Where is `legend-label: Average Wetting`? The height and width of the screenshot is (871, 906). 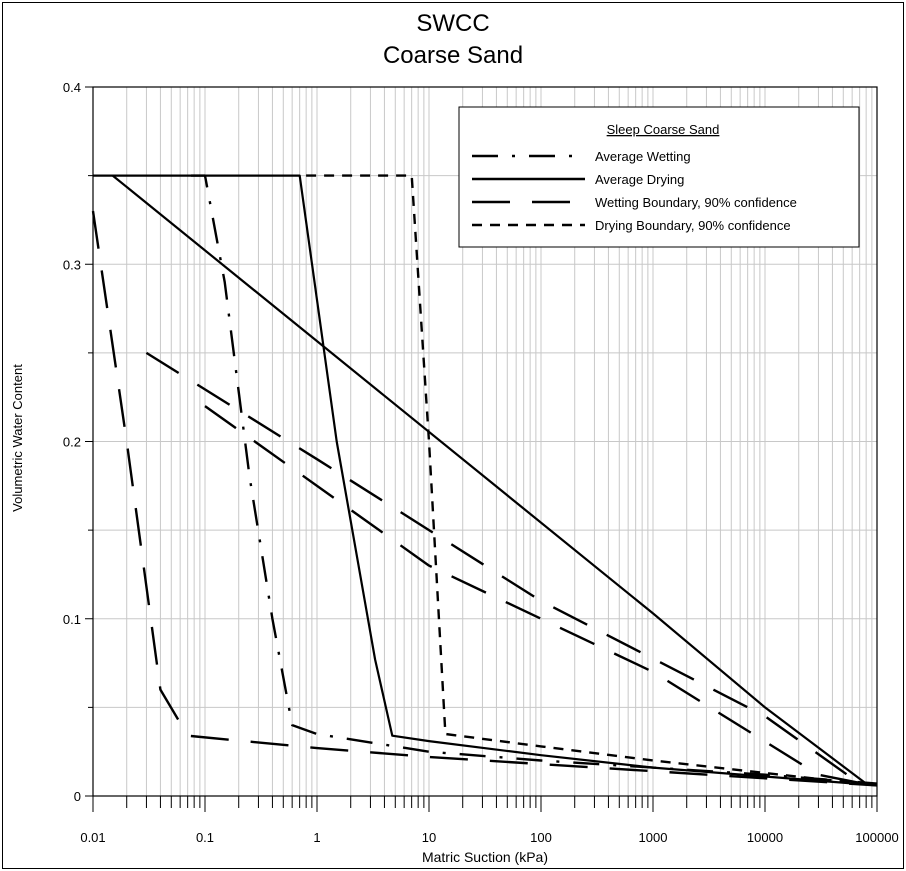
legend-label: Average Wetting is located at coordinates (643, 156).